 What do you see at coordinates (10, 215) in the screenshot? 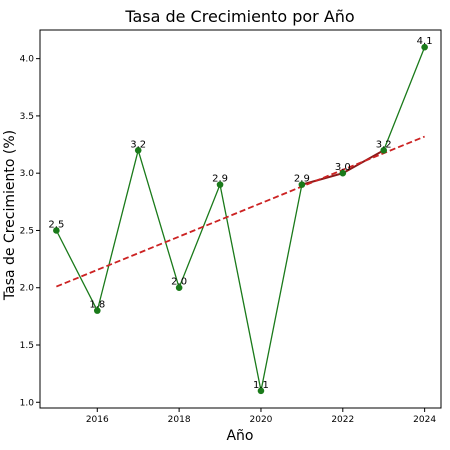
I see `y-axis-label: Tasa de Crecimiento (%)` at bounding box center [10, 215].